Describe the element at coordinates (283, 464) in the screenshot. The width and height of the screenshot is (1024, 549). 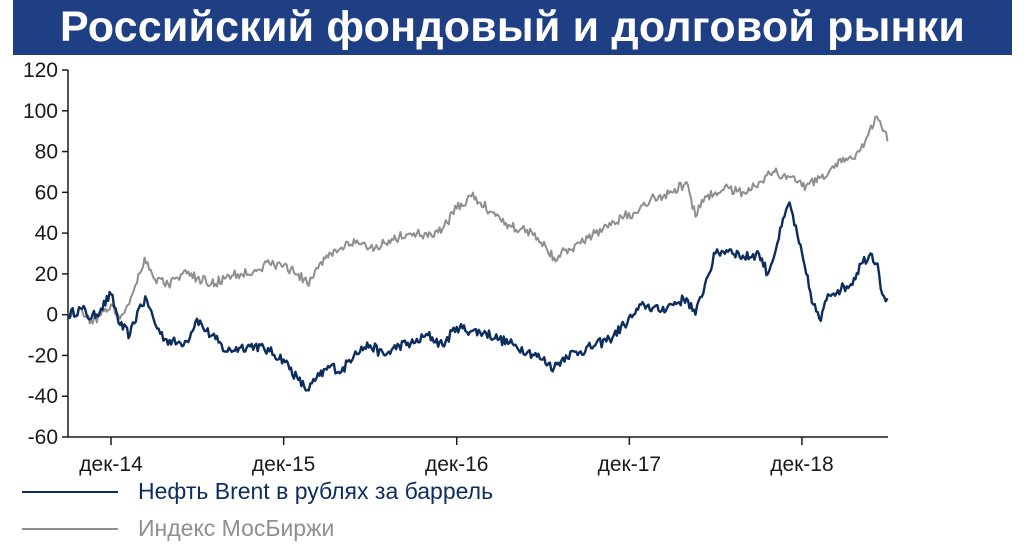
I see `x-tick-label: дек-15` at that location.